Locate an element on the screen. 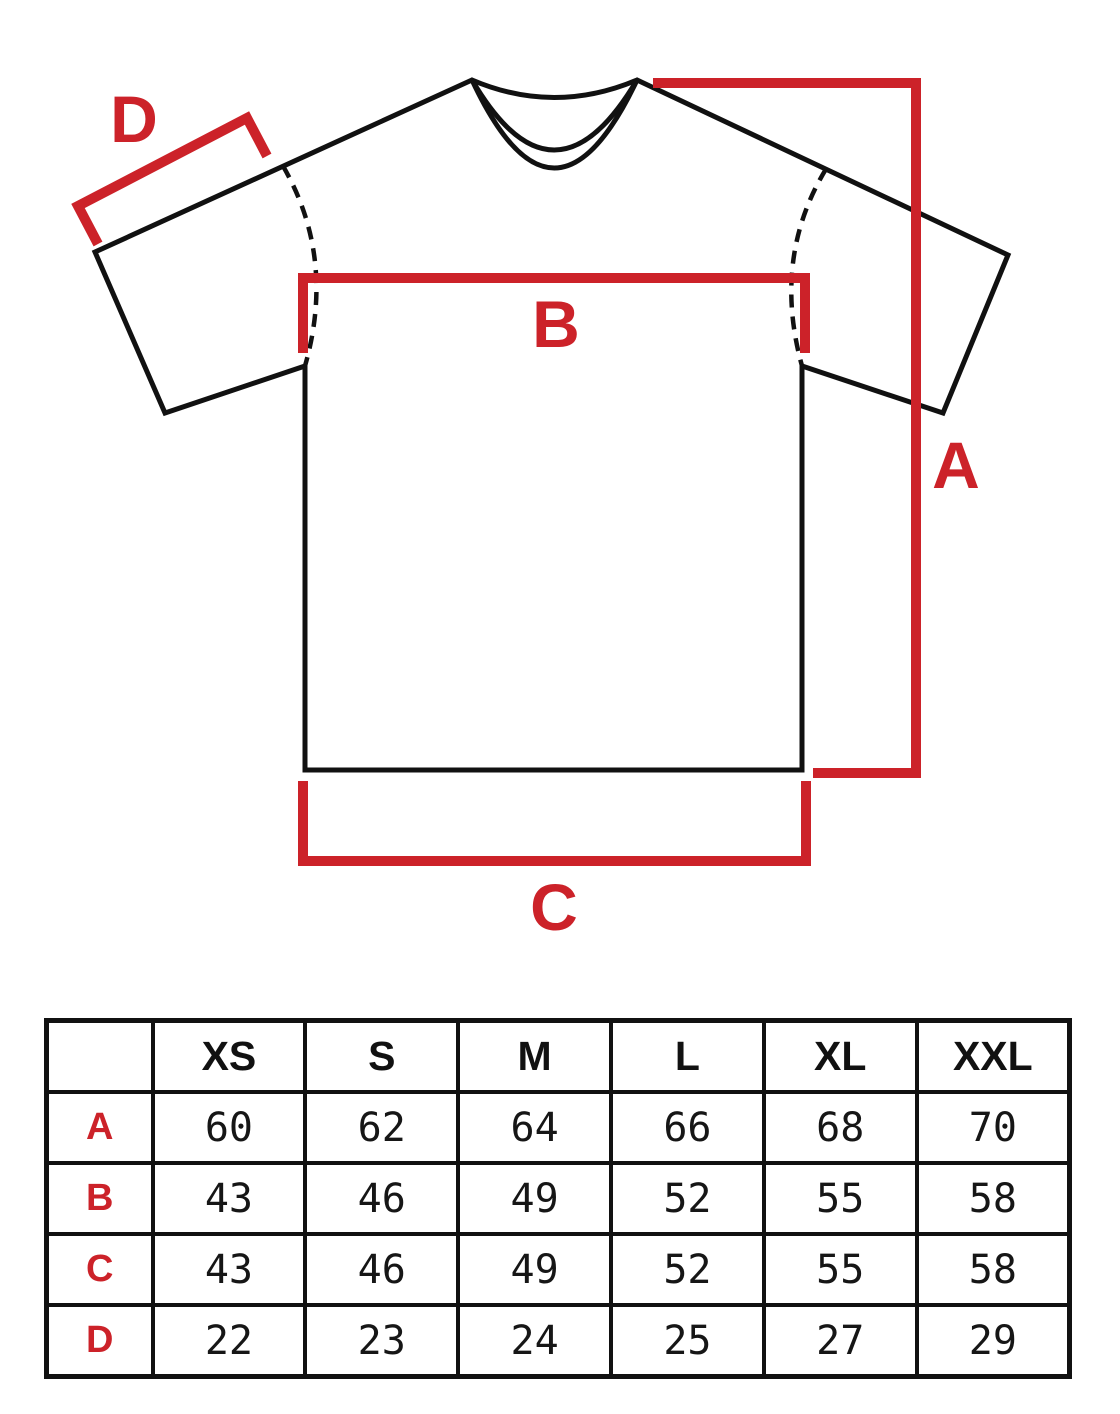 Image resolution: width=1120 pixels, height=1414 pixels. cell-d-l: 25 is located at coordinates (687, 1341).